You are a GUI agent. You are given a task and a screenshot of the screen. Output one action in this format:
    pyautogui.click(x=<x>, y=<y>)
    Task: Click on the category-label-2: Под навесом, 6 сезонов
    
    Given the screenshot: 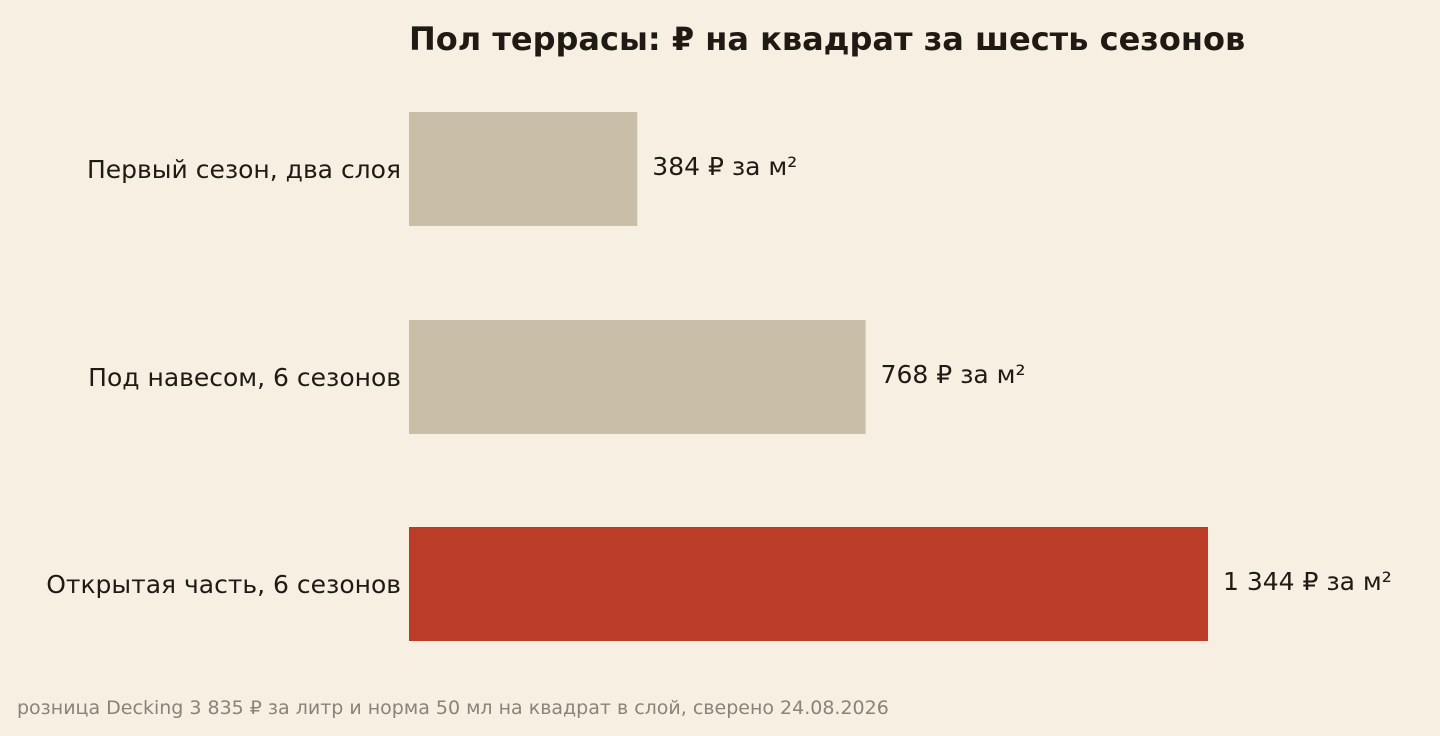 What is the action you would take?
    pyautogui.click(x=244, y=377)
    